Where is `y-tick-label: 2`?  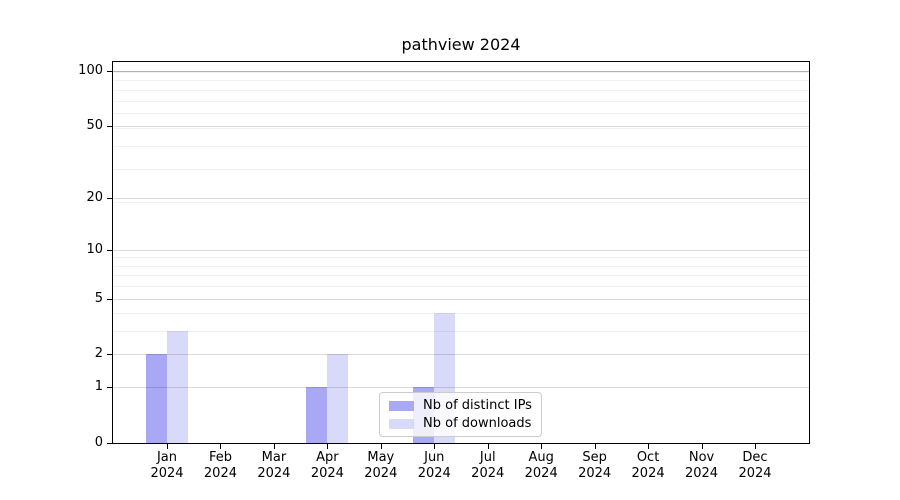 y-tick-label: 2 is located at coordinates (98, 354).